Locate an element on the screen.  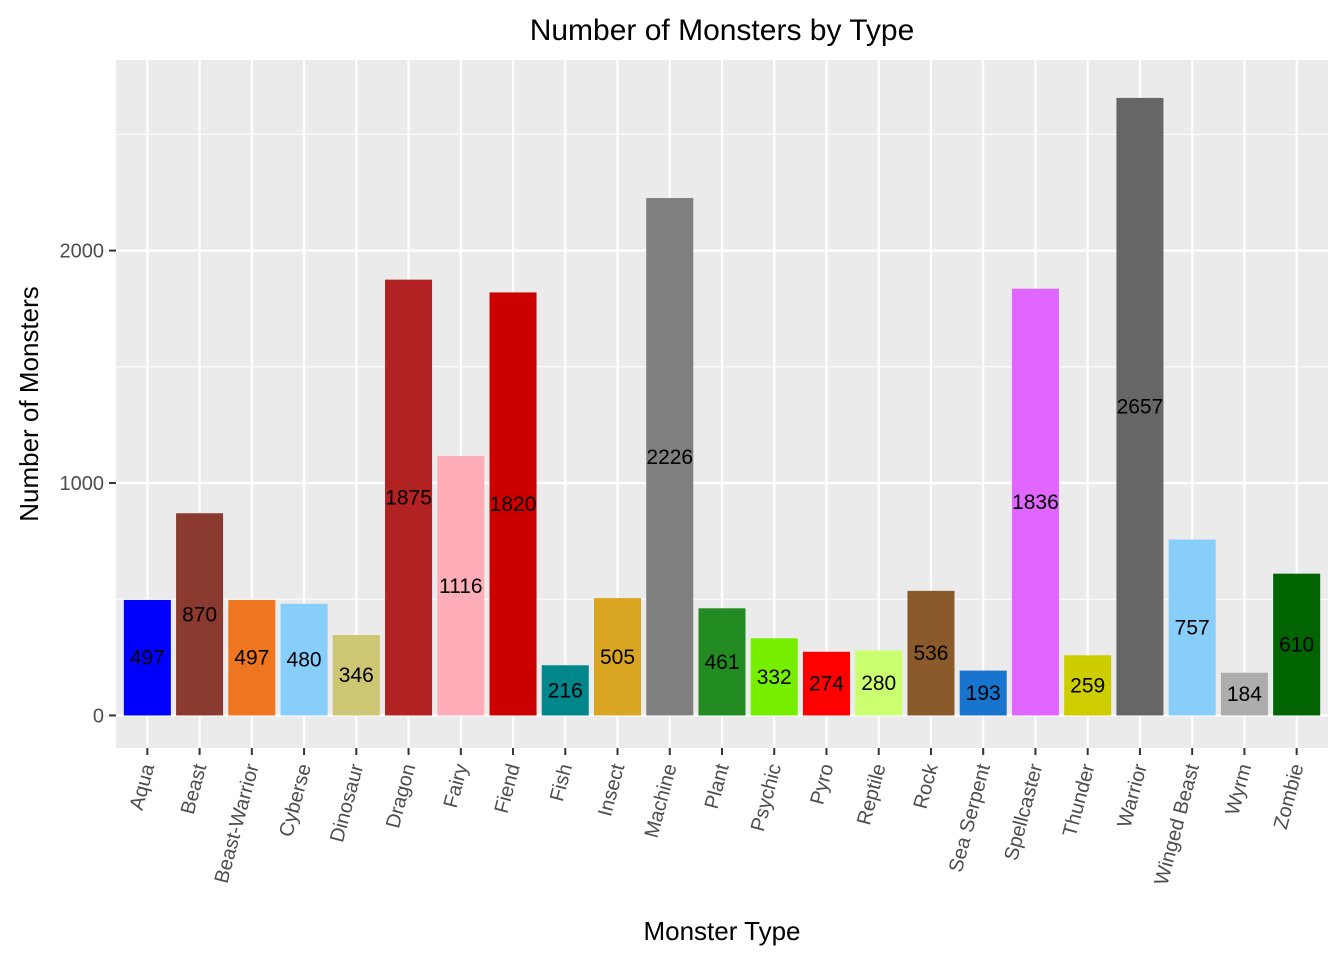
bar-aqua is located at coordinates (147, 657).